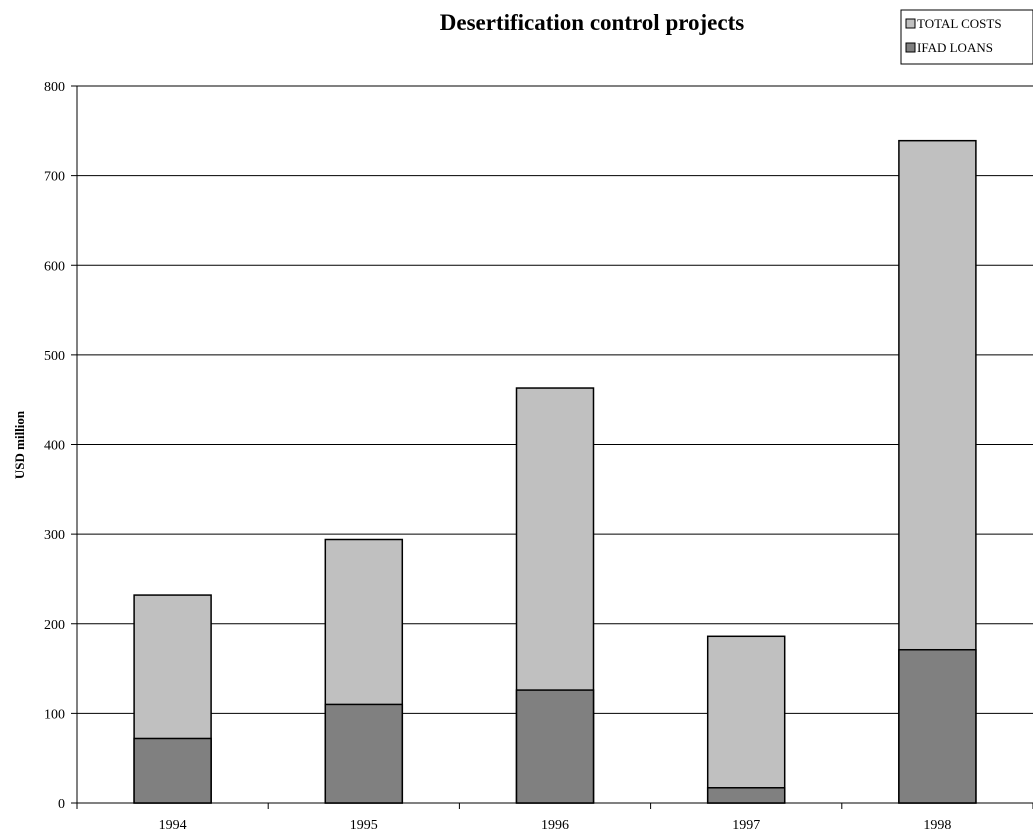 The image size is (1033, 836). Describe the element at coordinates (955, 47) in the screenshot. I see `legend-label-ifad-loans: IFAD LOANS` at that location.